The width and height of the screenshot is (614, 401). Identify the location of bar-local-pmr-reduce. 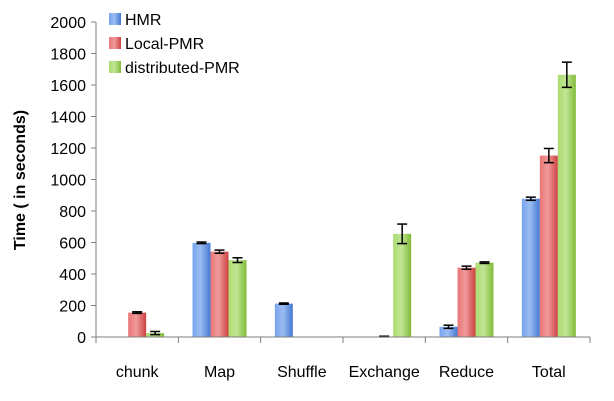
(466, 302).